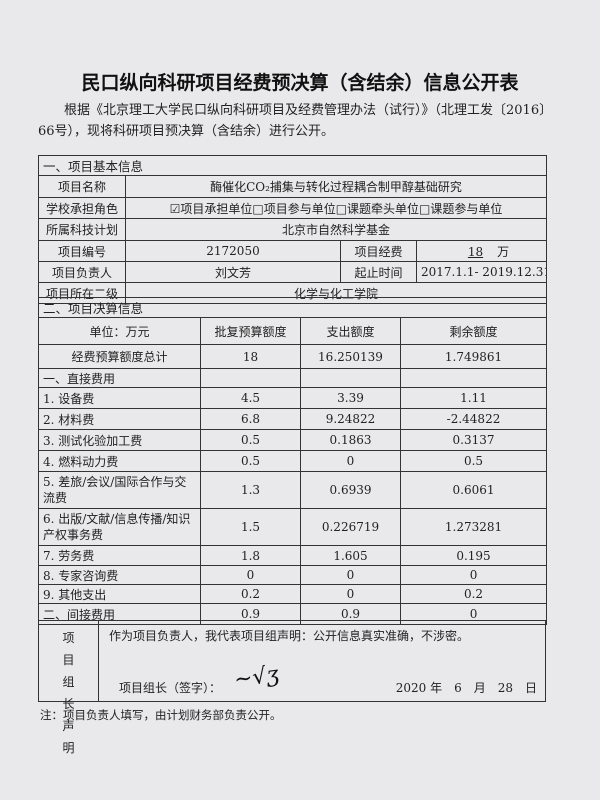 This screenshot has width=600, height=800. Describe the element at coordinates (473, 419) in the screenshot. I see `budget-remaining: -2.44822` at that location.